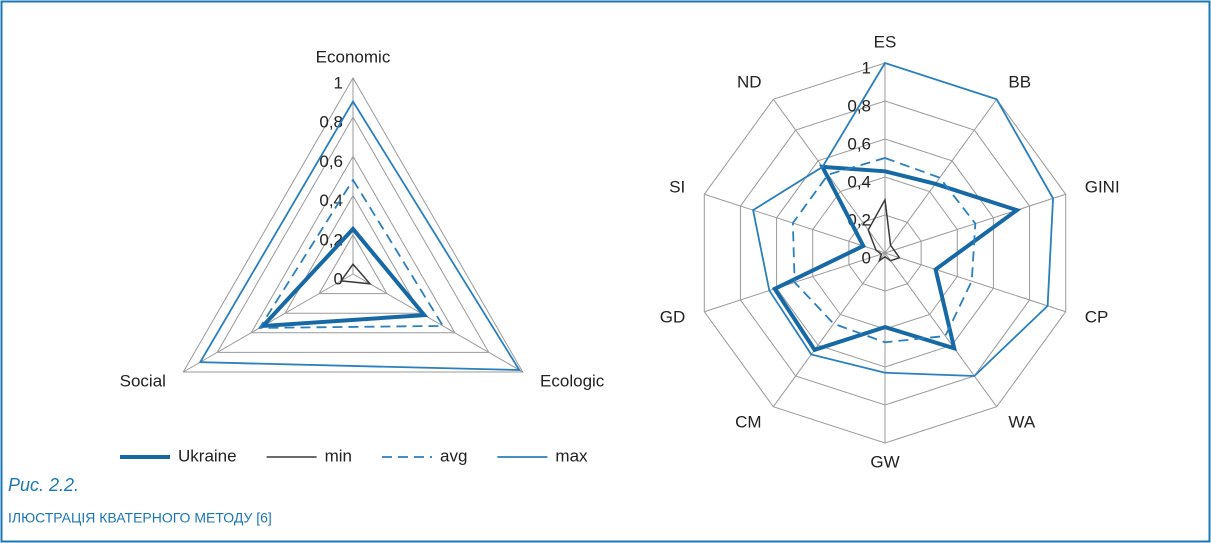 Image resolution: width=1211 pixels, height=543 pixels. I want to click on category-label: GINI, so click(1102, 187).